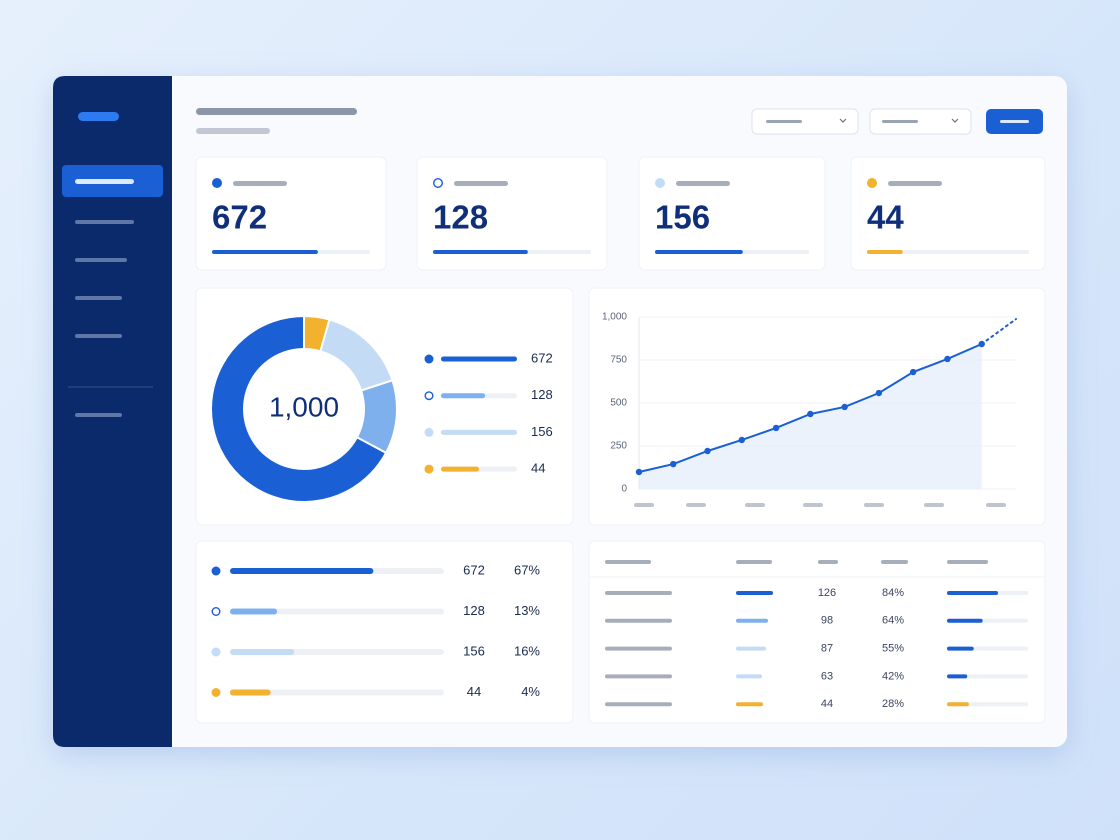 The height and width of the screenshot is (840, 1120). What do you see at coordinates (893, 649) in the screenshot?
I see `table-share: 55%` at bounding box center [893, 649].